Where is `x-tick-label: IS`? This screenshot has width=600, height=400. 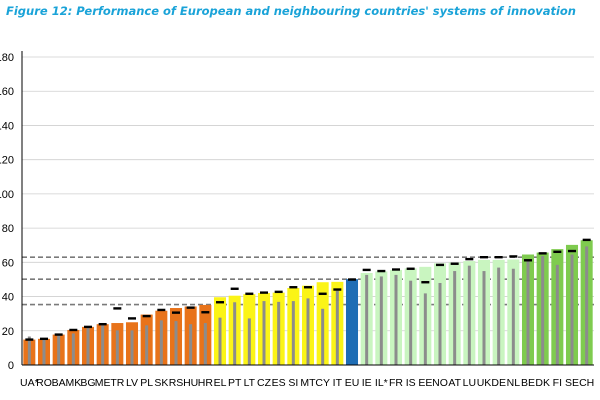
x-tick-label: IS is located at coordinates (411, 383).